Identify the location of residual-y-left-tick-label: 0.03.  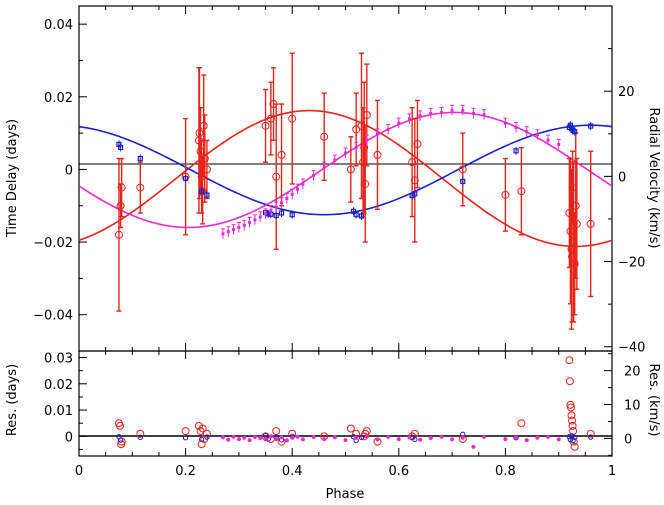
(58, 359).